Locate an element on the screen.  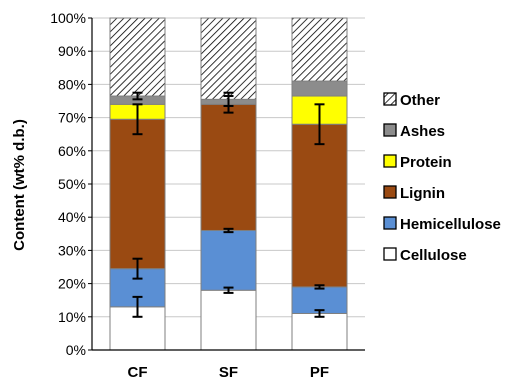
legend-swatch-cellulose is located at coordinates (390, 254).